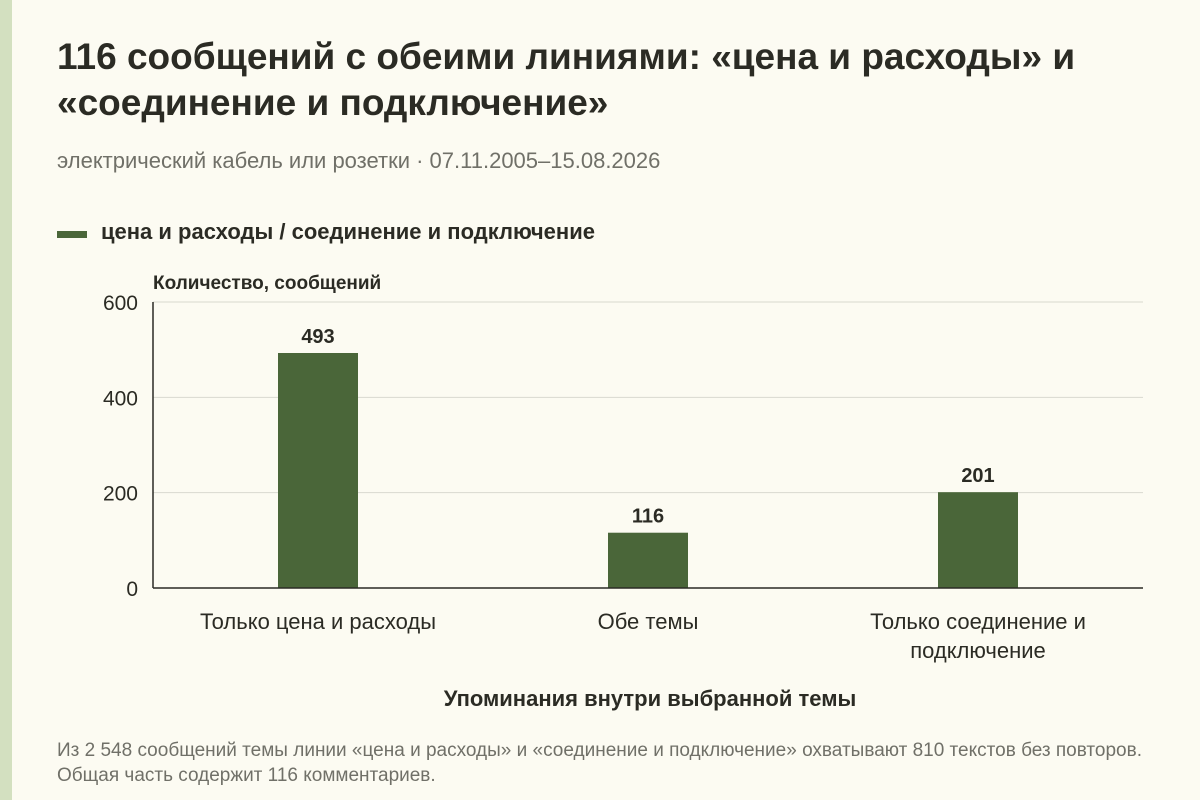  What do you see at coordinates (120, 494) in the screenshot?
I see `y-tick-label: 200` at bounding box center [120, 494].